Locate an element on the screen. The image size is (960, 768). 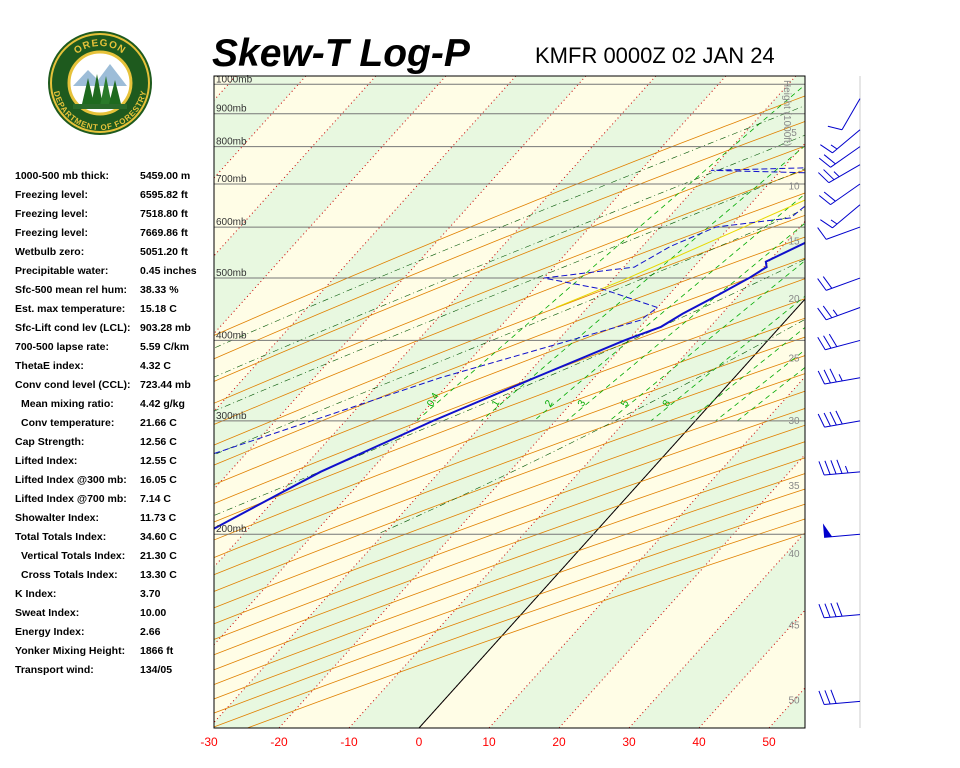
wind-barb-half-feather is located at coordinates (834, 147).